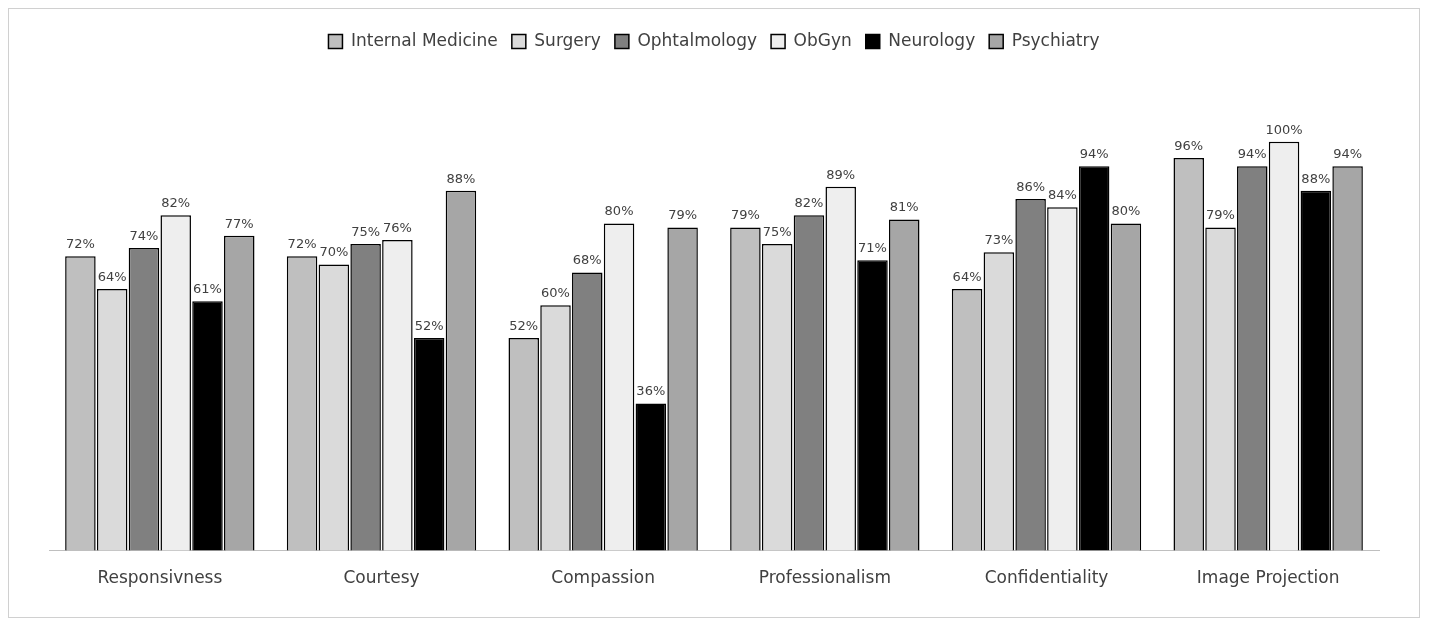 The width and height of the screenshot is (1431, 628). What do you see at coordinates (160, 577) in the screenshot?
I see `x-tick-label: Responsivness` at bounding box center [160, 577].